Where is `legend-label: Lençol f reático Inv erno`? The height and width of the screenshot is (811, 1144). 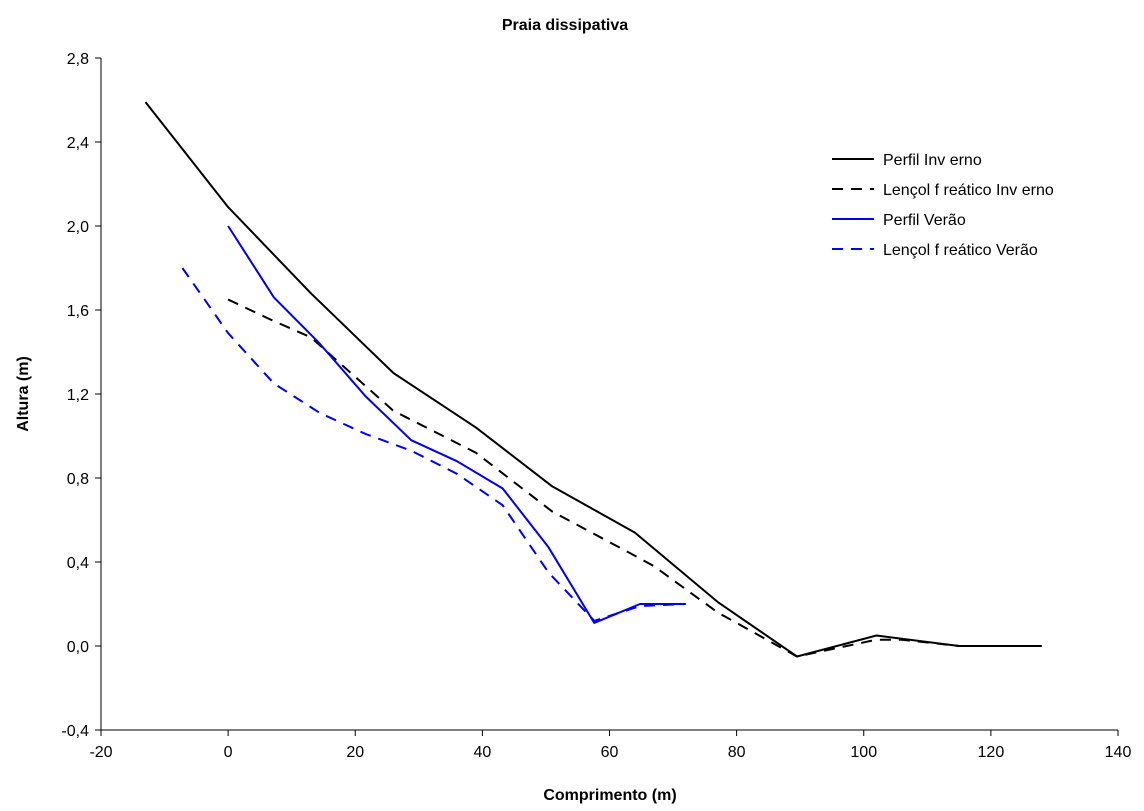 legend-label: Lençol f reático Inv erno is located at coordinates (968, 190).